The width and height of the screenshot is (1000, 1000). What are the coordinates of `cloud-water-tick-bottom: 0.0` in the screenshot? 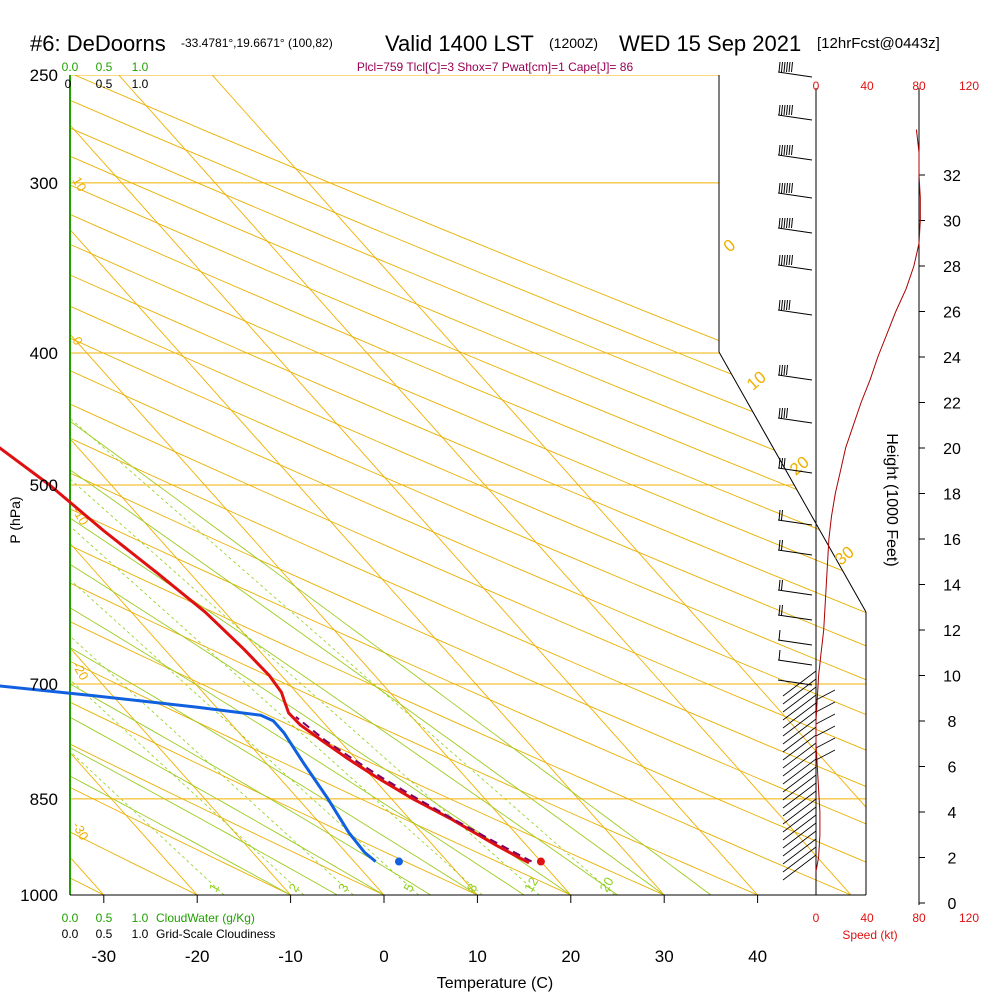 It's located at (70, 918).